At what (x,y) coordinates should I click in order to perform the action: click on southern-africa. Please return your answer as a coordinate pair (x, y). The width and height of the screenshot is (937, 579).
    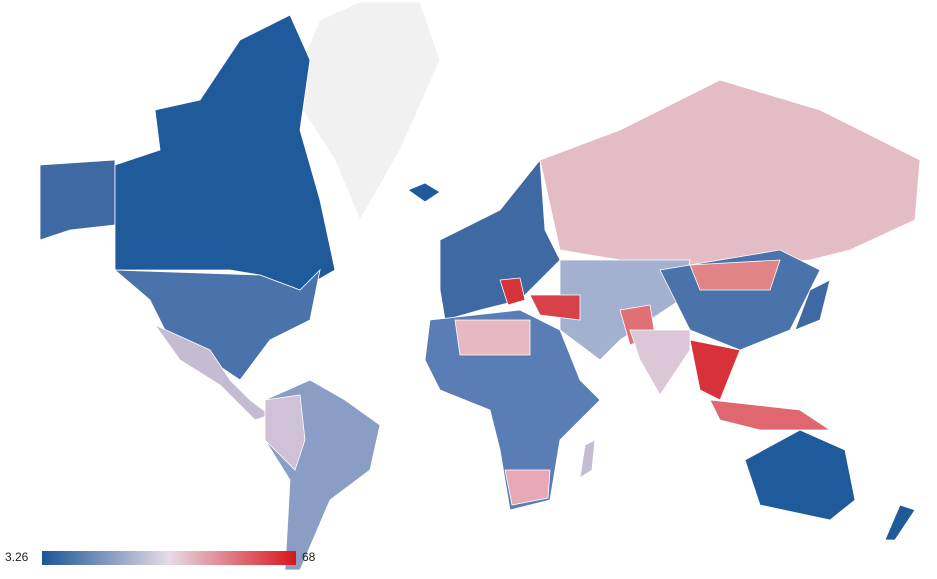
    Looking at the image, I should click on (527, 487).